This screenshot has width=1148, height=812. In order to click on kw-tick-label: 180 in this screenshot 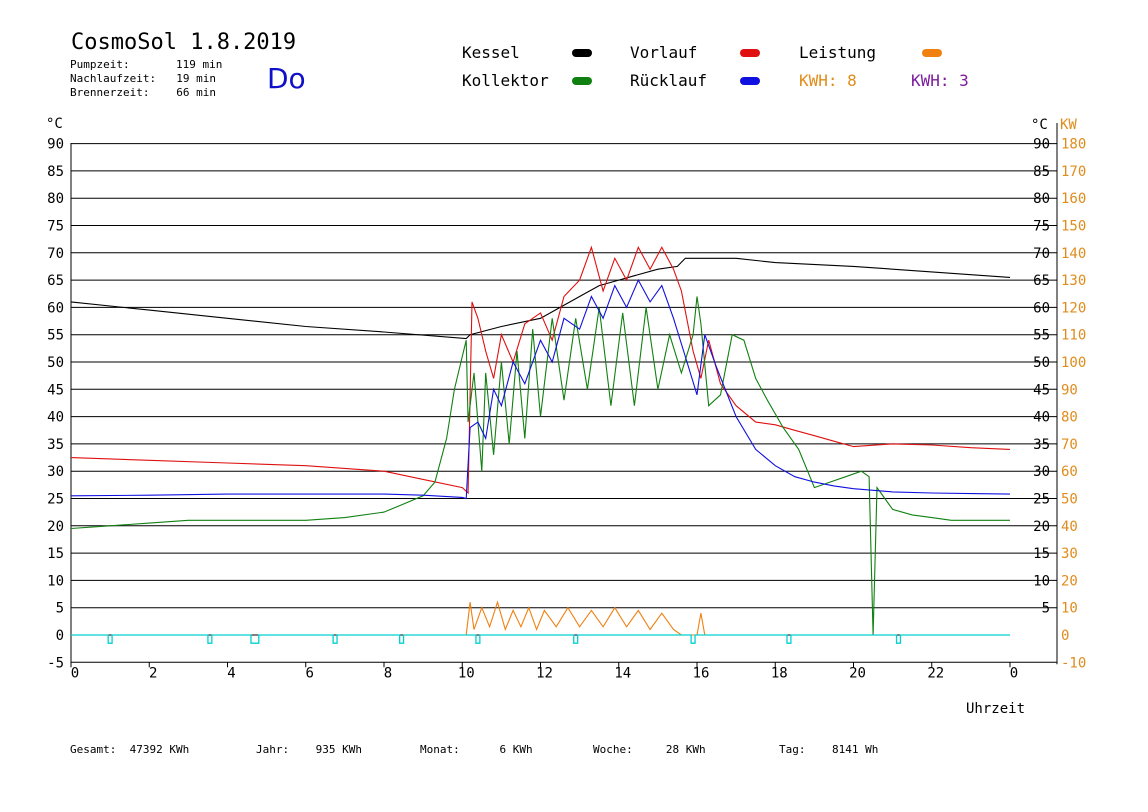, I will do `click(1073, 145)`.